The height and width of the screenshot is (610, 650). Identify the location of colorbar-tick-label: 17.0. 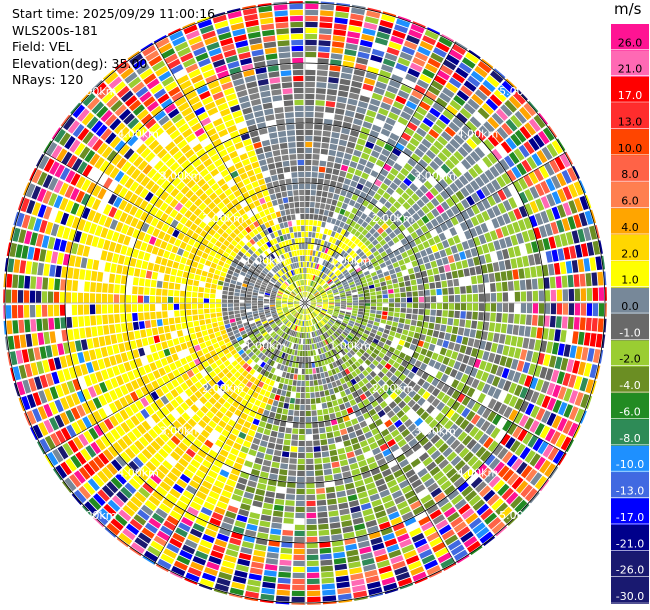
(630, 95).